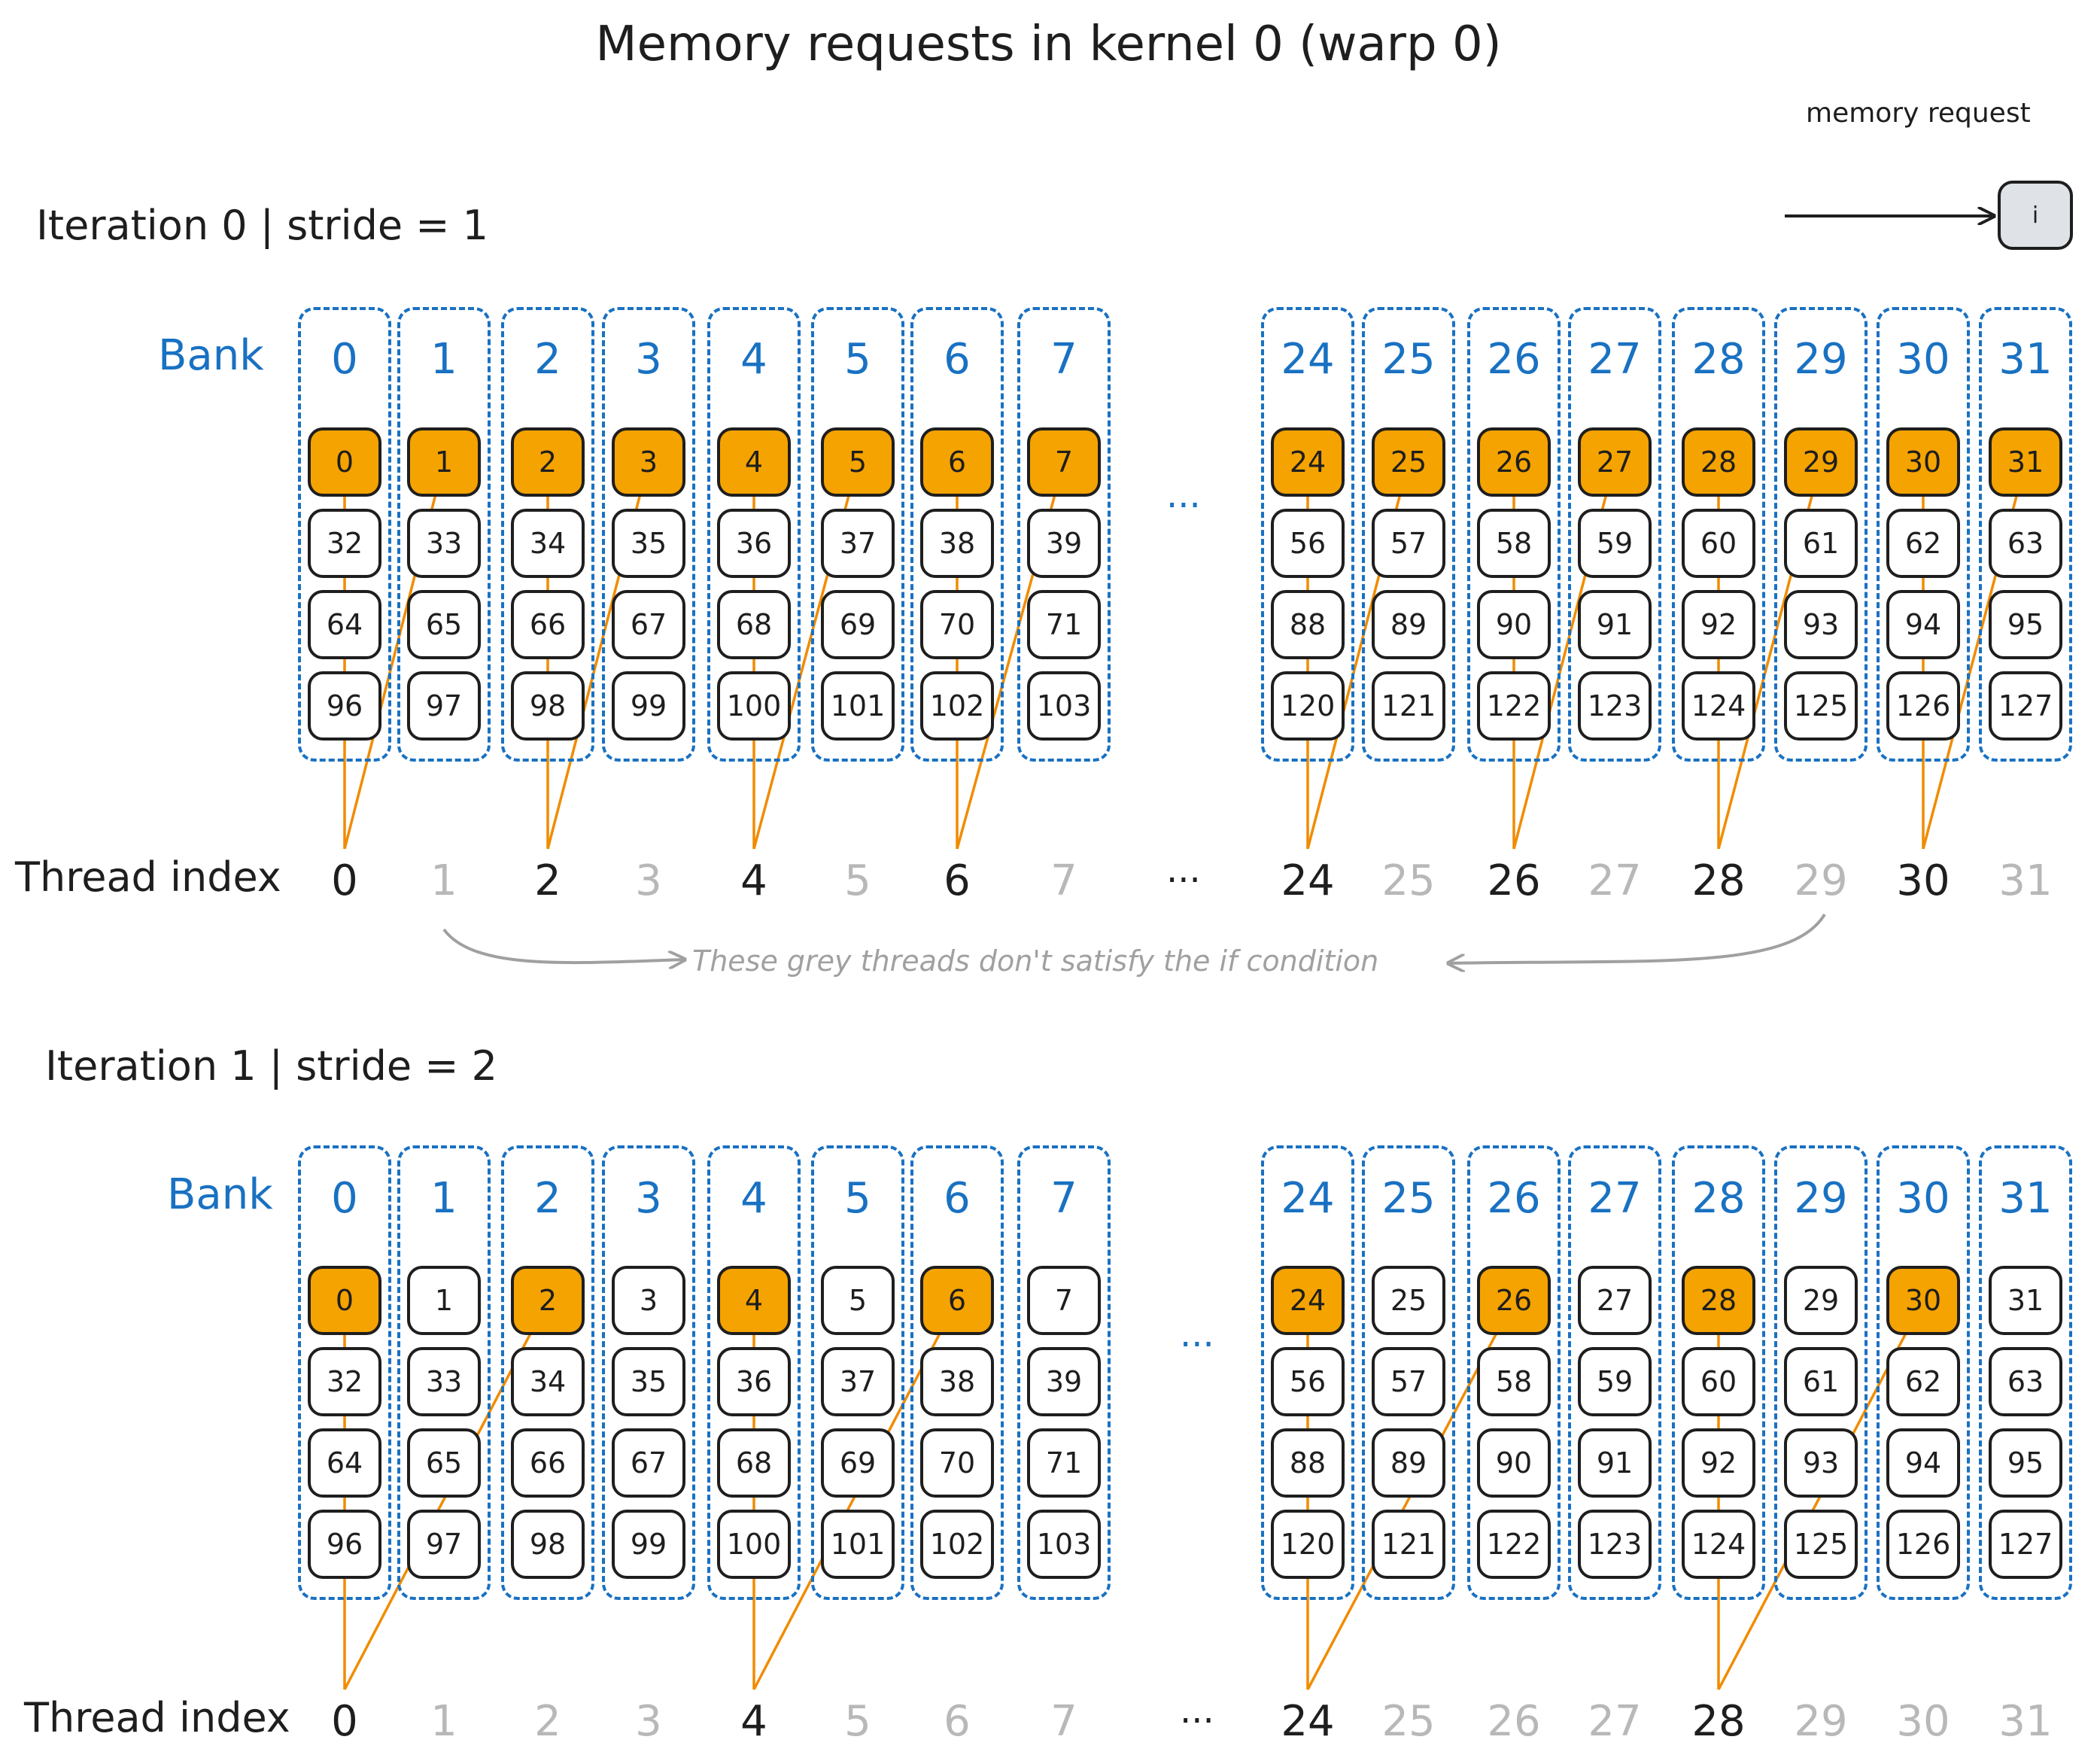  What do you see at coordinates (957, 462) in the screenshot?
I see `iter0-memory-cell: 6` at bounding box center [957, 462].